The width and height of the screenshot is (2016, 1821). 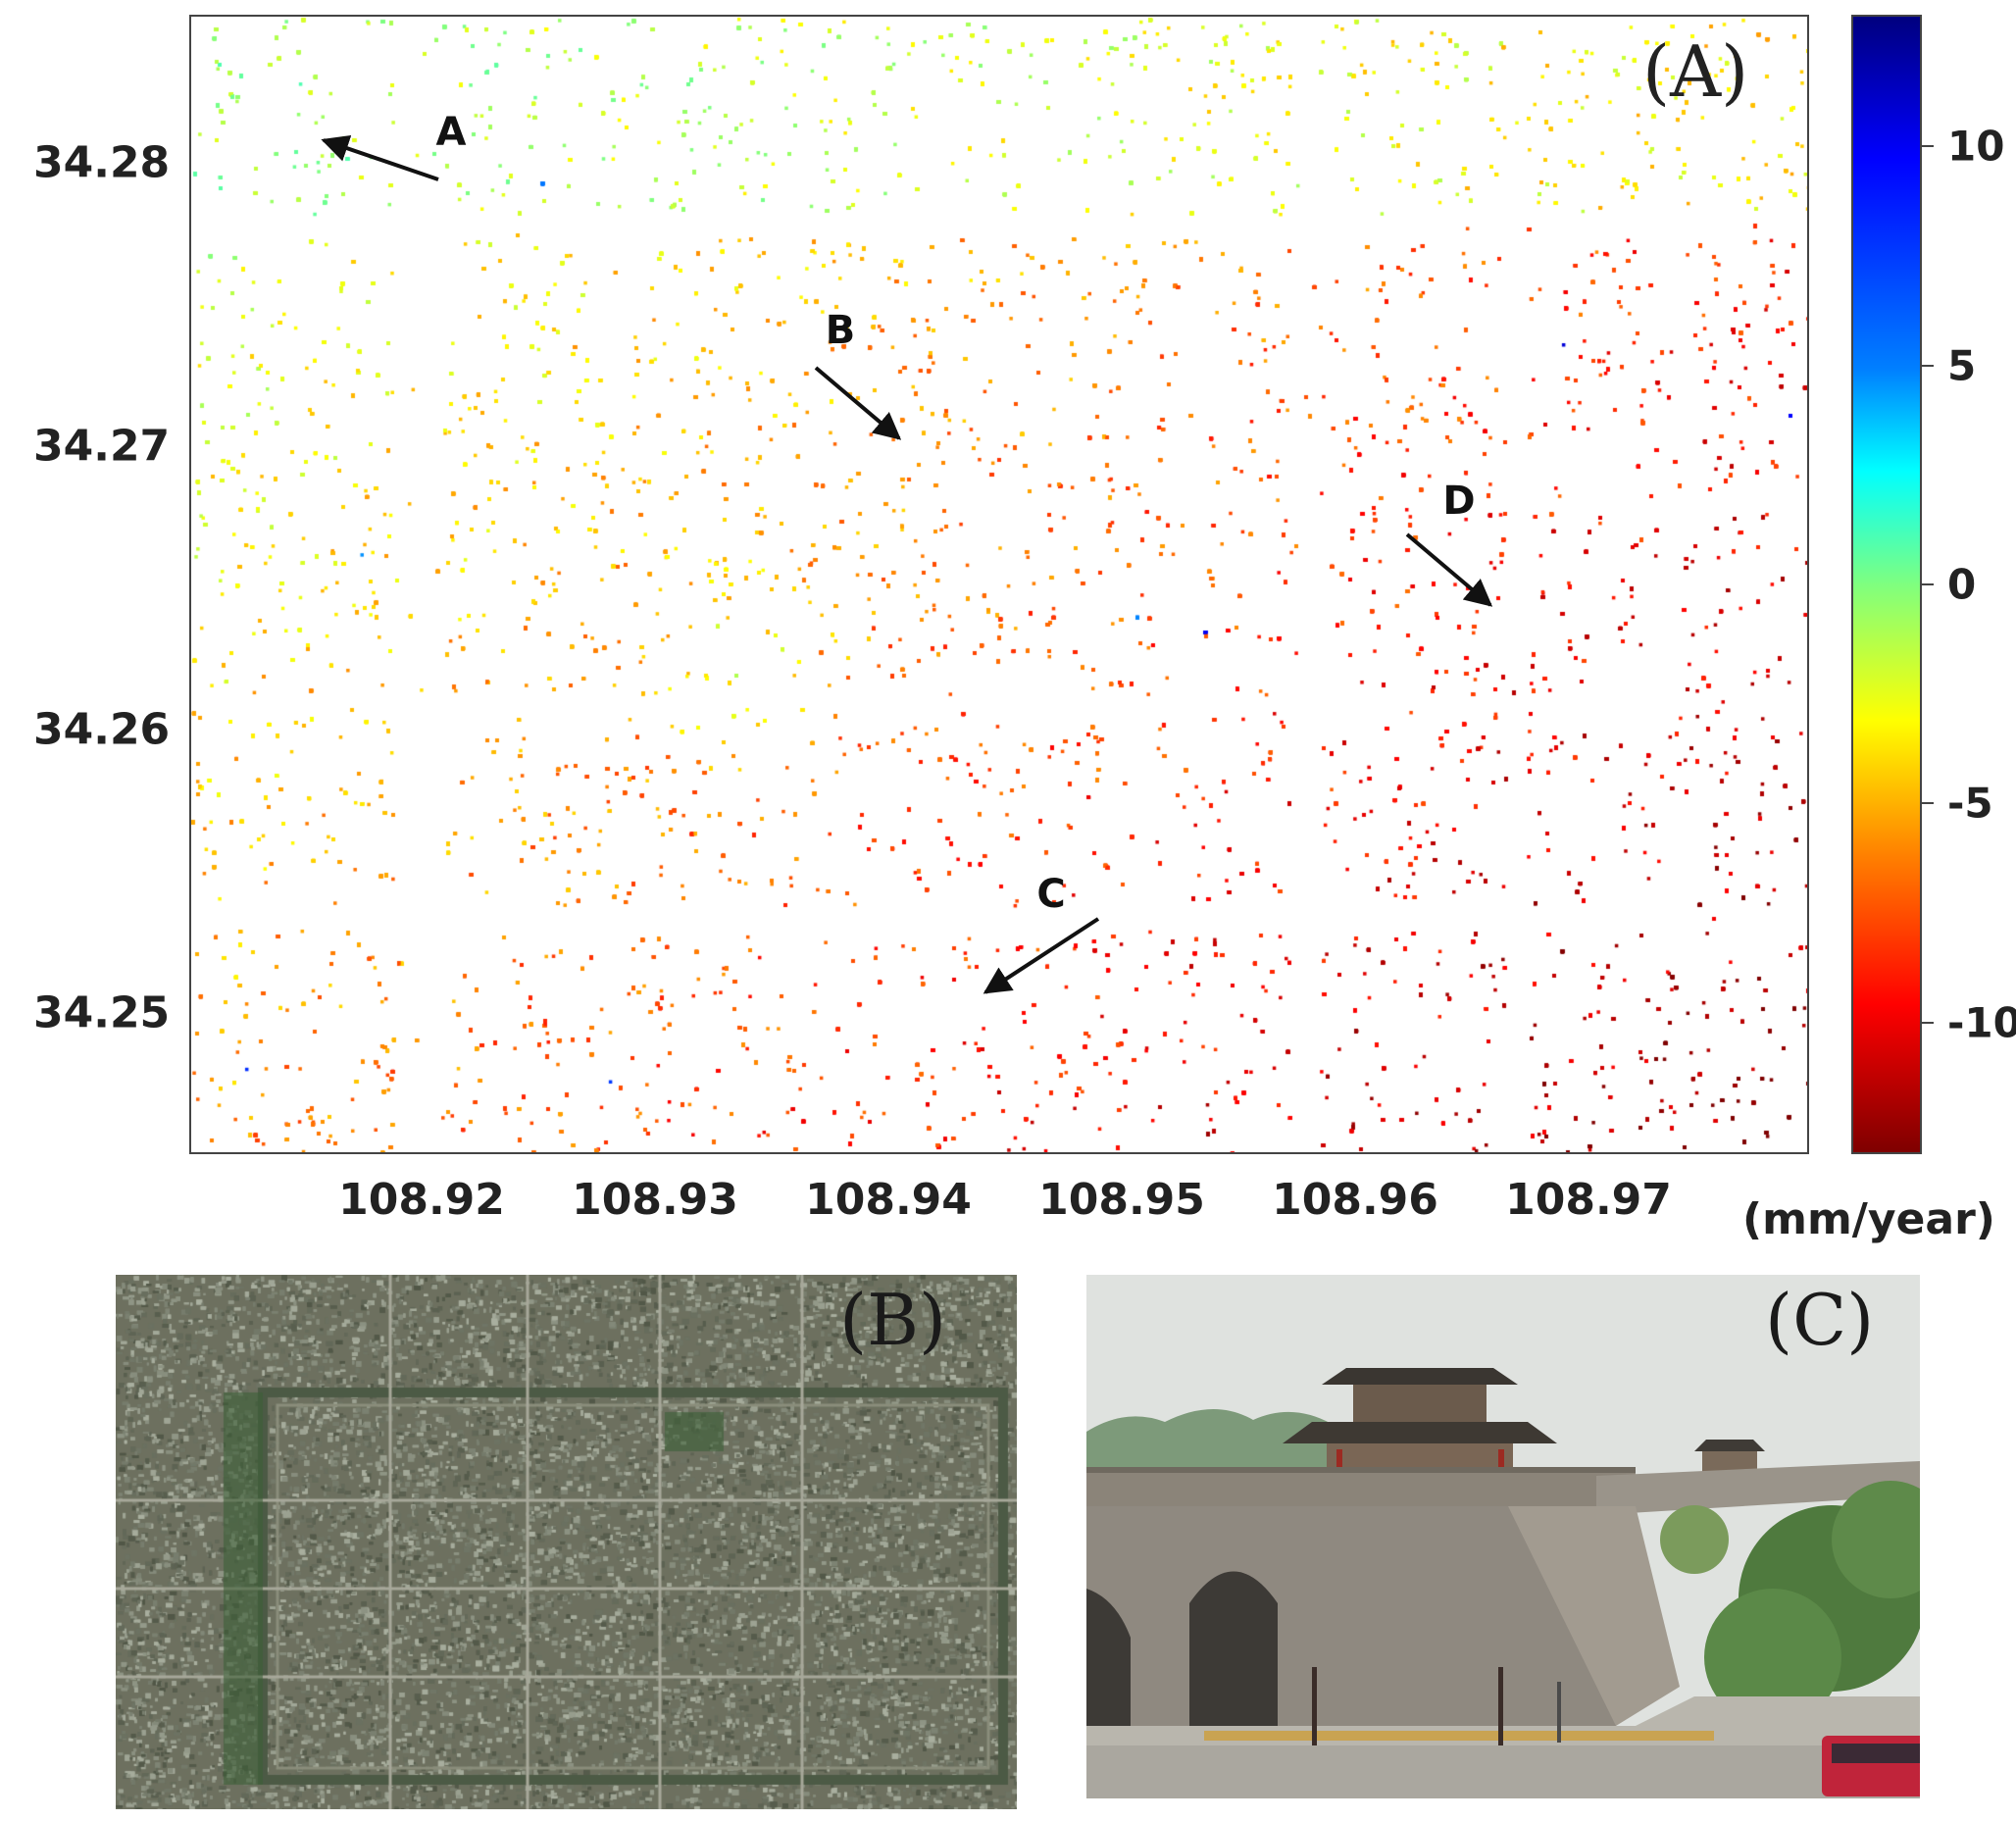 I want to click on colorbar-tick-label: -5, so click(x=1970, y=804).